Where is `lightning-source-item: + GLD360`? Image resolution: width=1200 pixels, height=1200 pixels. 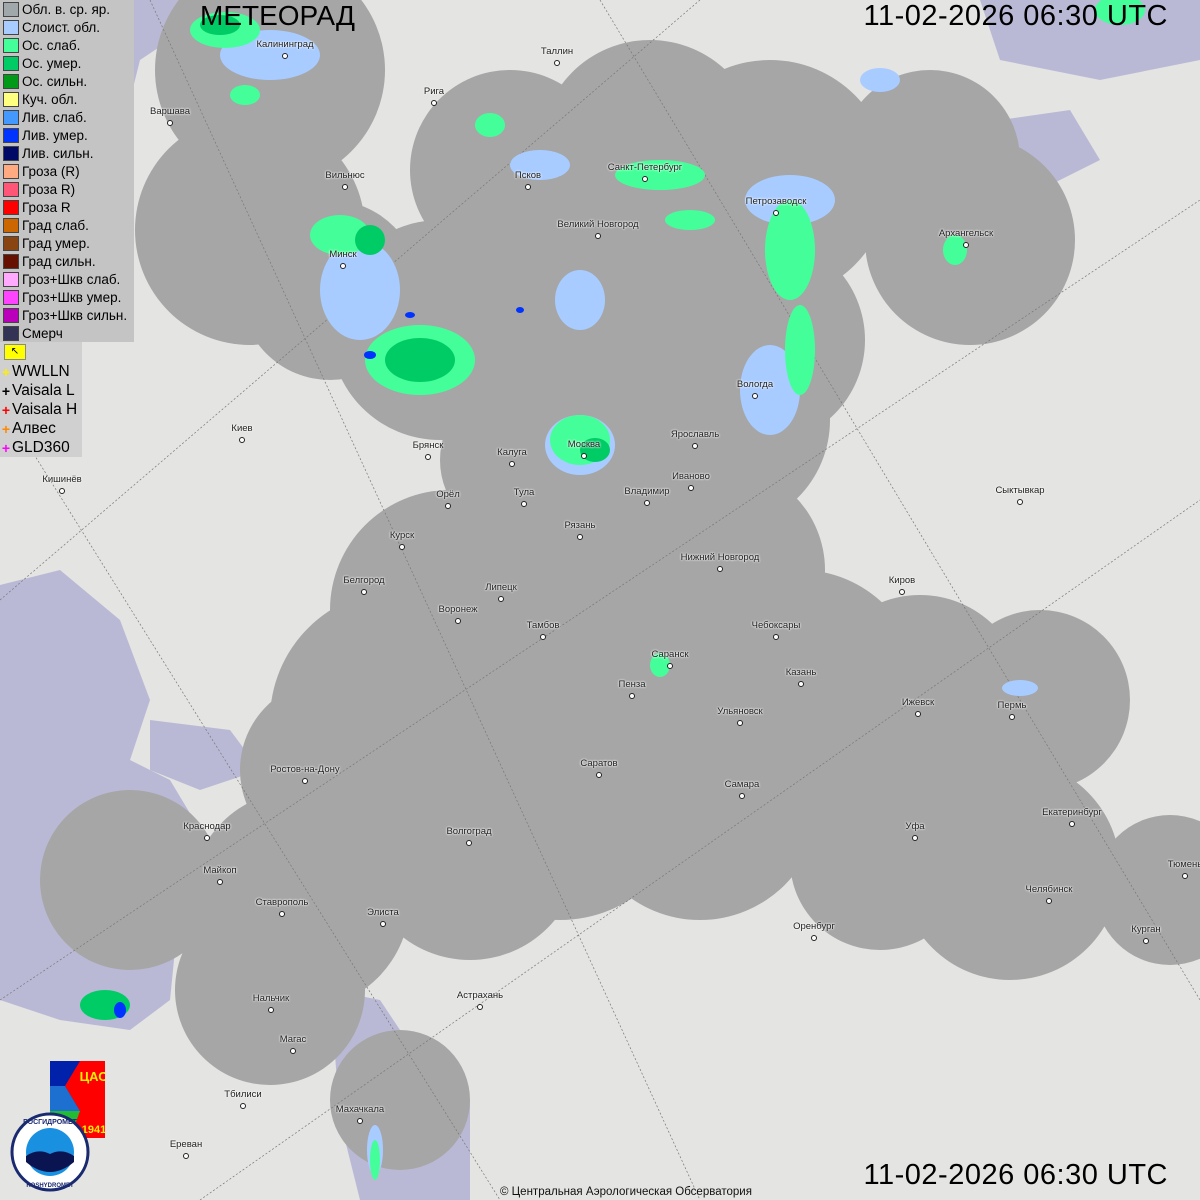
lightning-source-item: + GLD360 is located at coordinates (41, 447).